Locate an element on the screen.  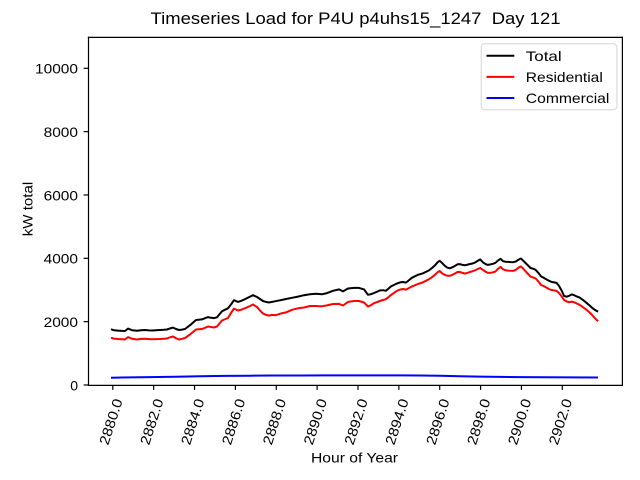
svg-text: 10000 is located at coordinates (56, 69).